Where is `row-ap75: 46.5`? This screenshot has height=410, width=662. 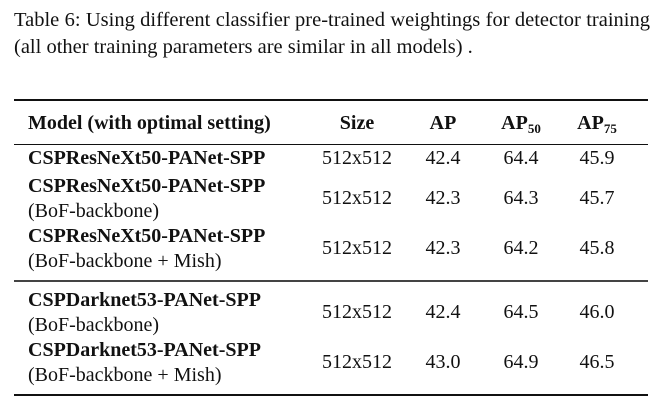 row-ap75: 46.5 is located at coordinates (597, 362).